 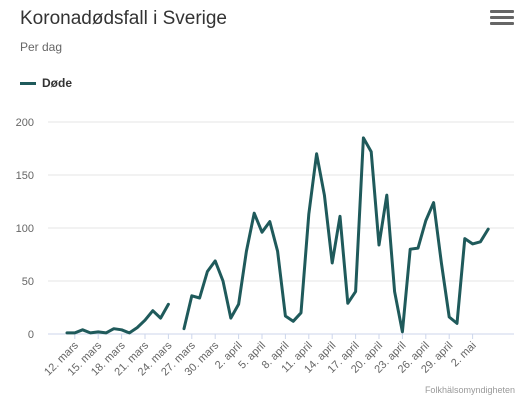 I want to click on y-tick-label: 100, so click(x=25, y=229).